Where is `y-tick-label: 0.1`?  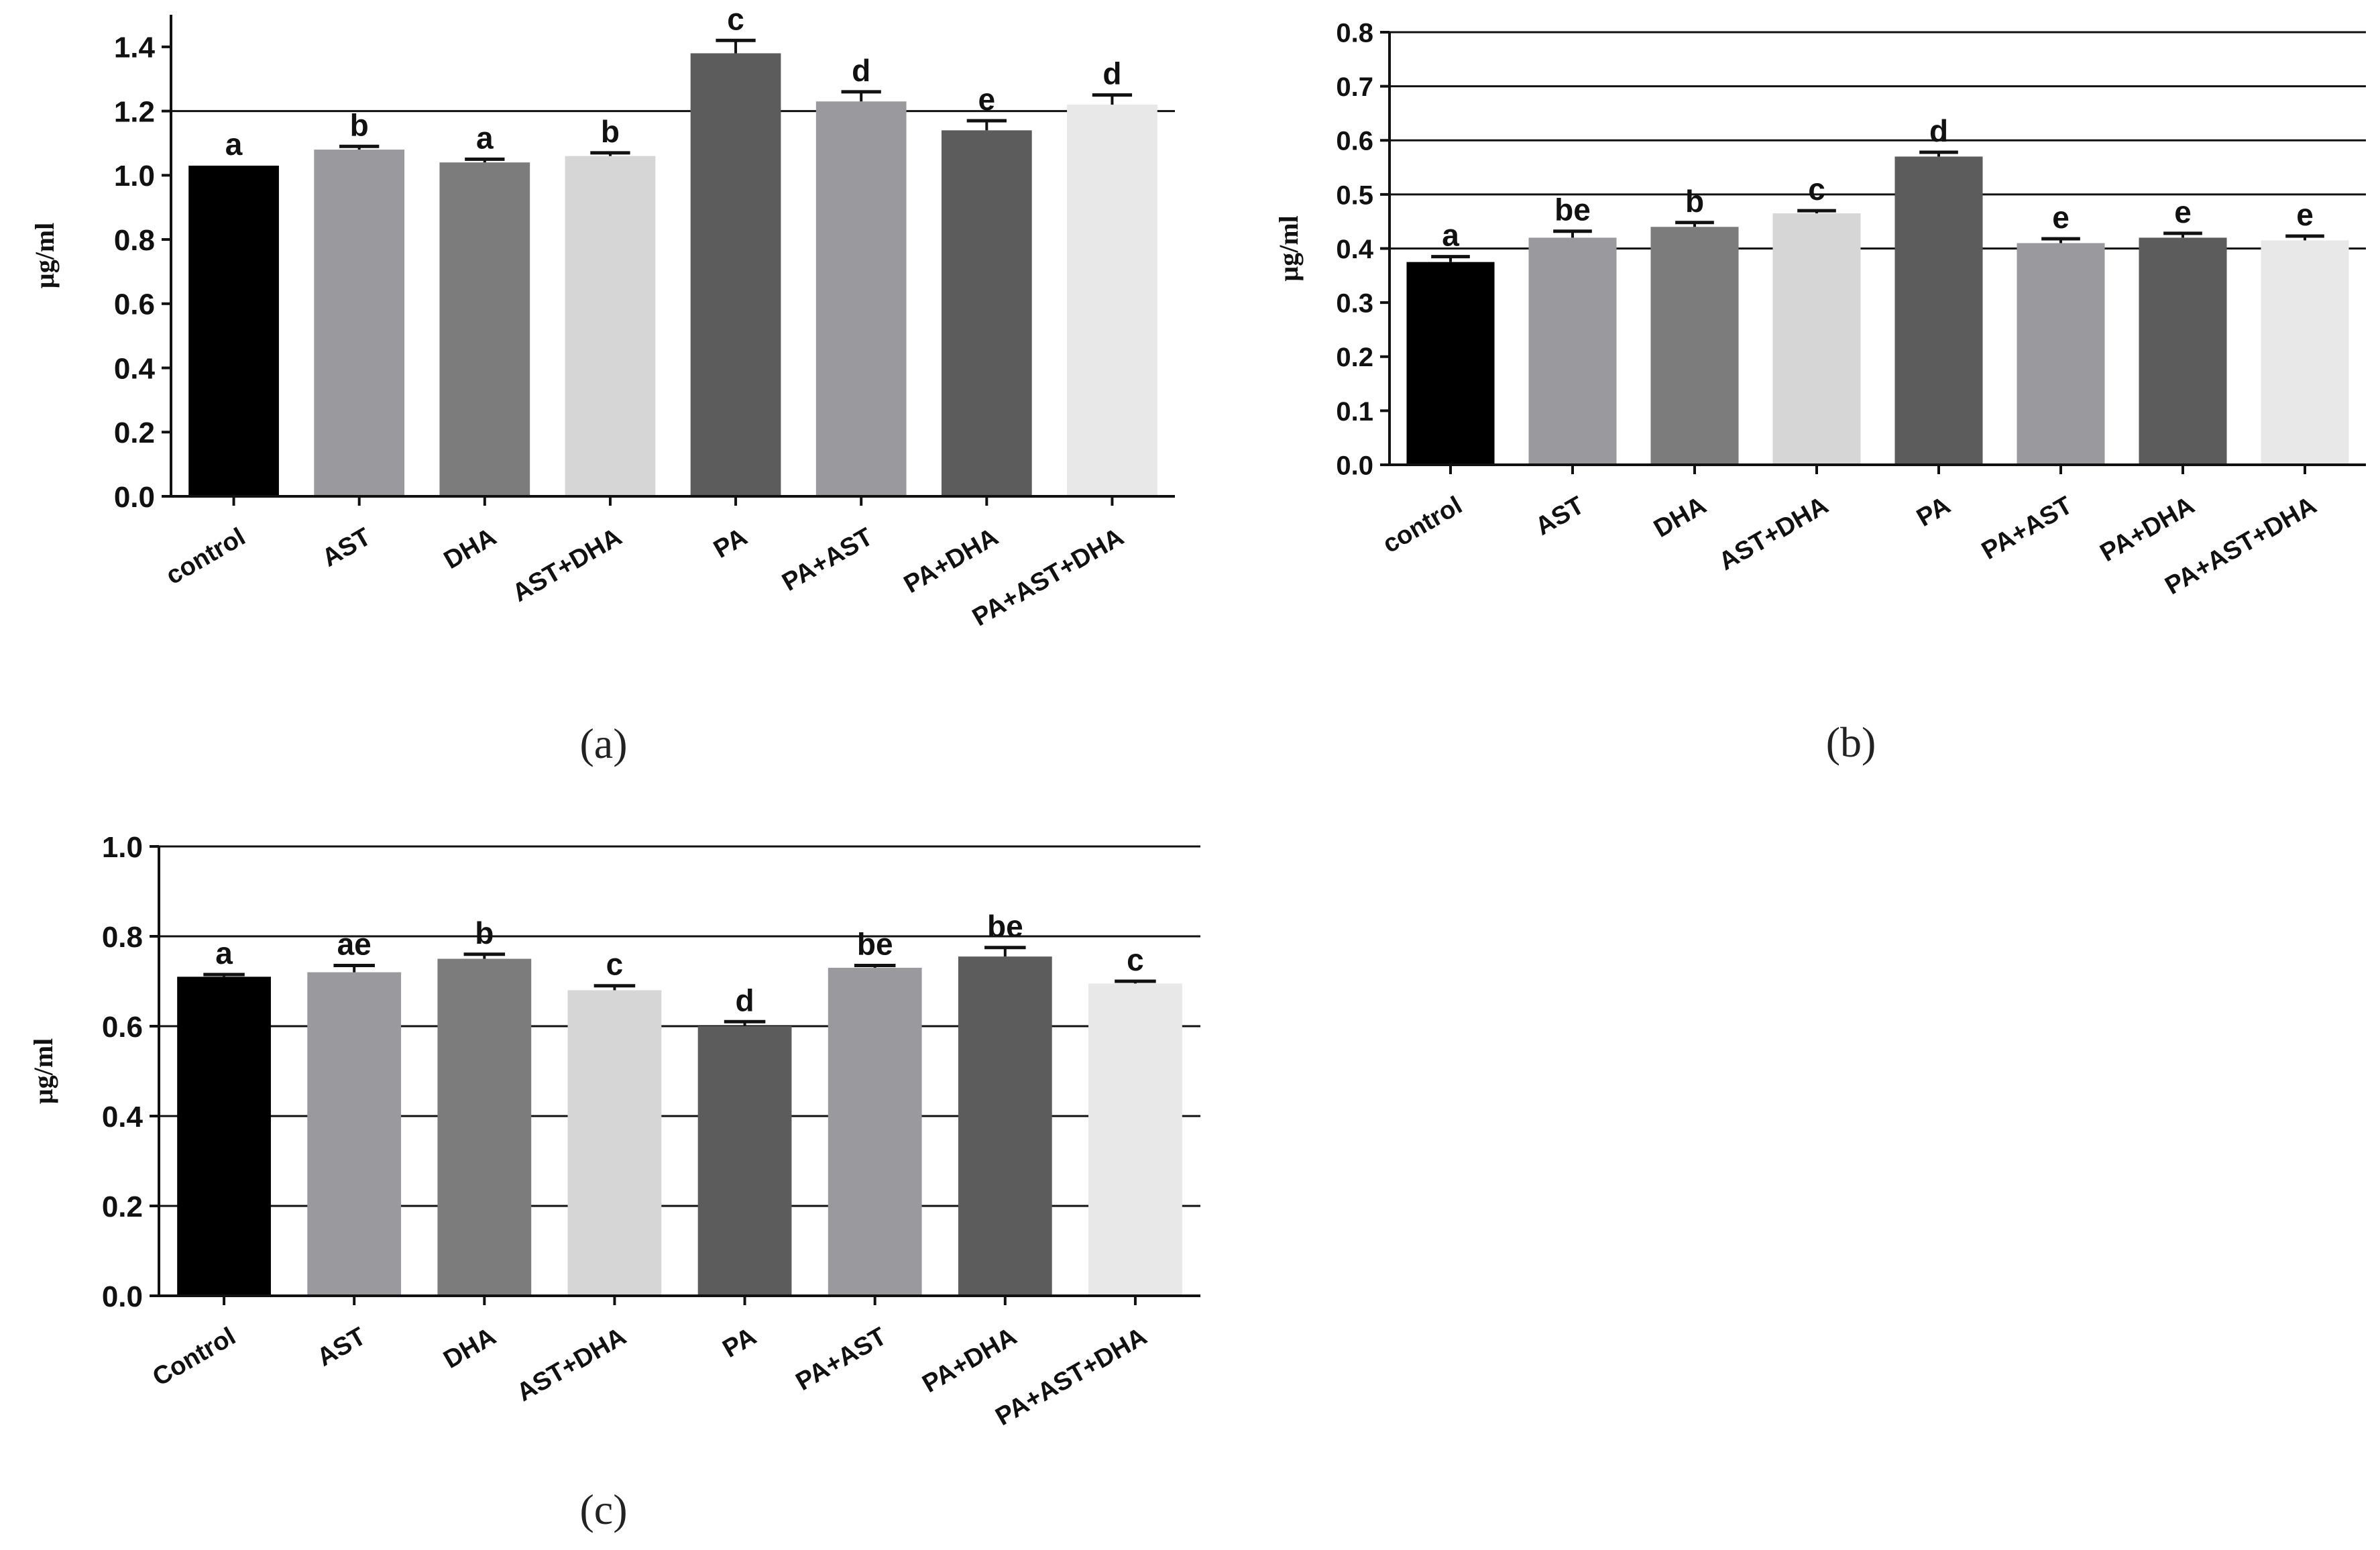 y-tick-label: 0.1 is located at coordinates (1354, 412).